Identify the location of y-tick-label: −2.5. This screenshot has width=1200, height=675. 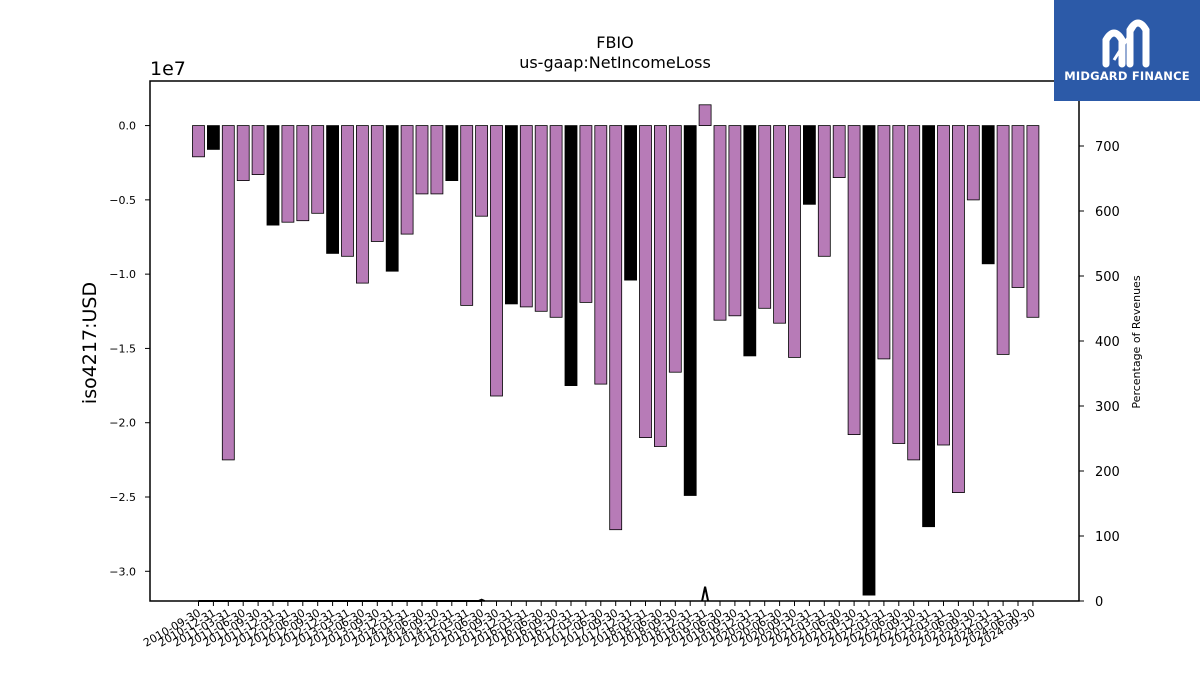
(122, 497).